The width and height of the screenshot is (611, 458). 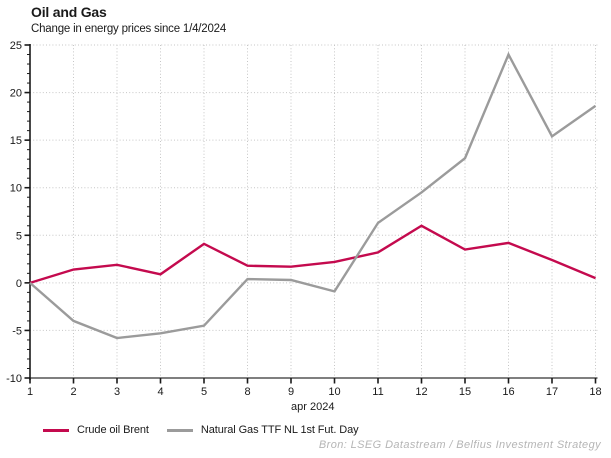 What do you see at coordinates (30, 392) in the screenshot?
I see `x-tick-label: 1` at bounding box center [30, 392].